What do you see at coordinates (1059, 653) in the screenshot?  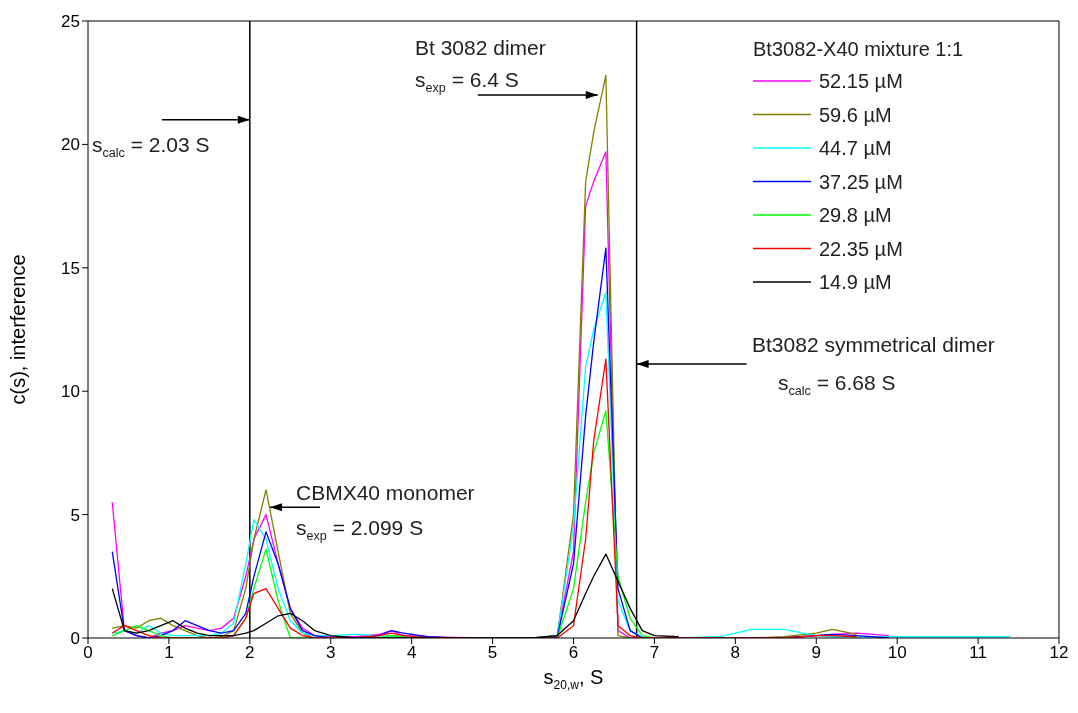 I see `x-tick-label: 12` at bounding box center [1059, 653].